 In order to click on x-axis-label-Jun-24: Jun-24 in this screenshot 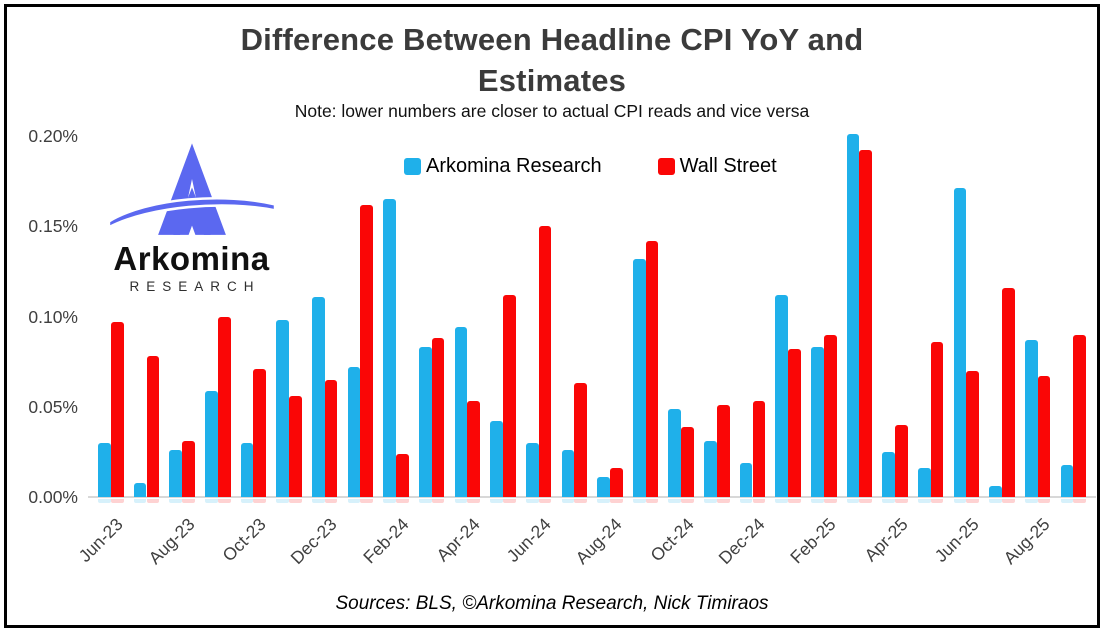, I will do `click(528, 540)`.